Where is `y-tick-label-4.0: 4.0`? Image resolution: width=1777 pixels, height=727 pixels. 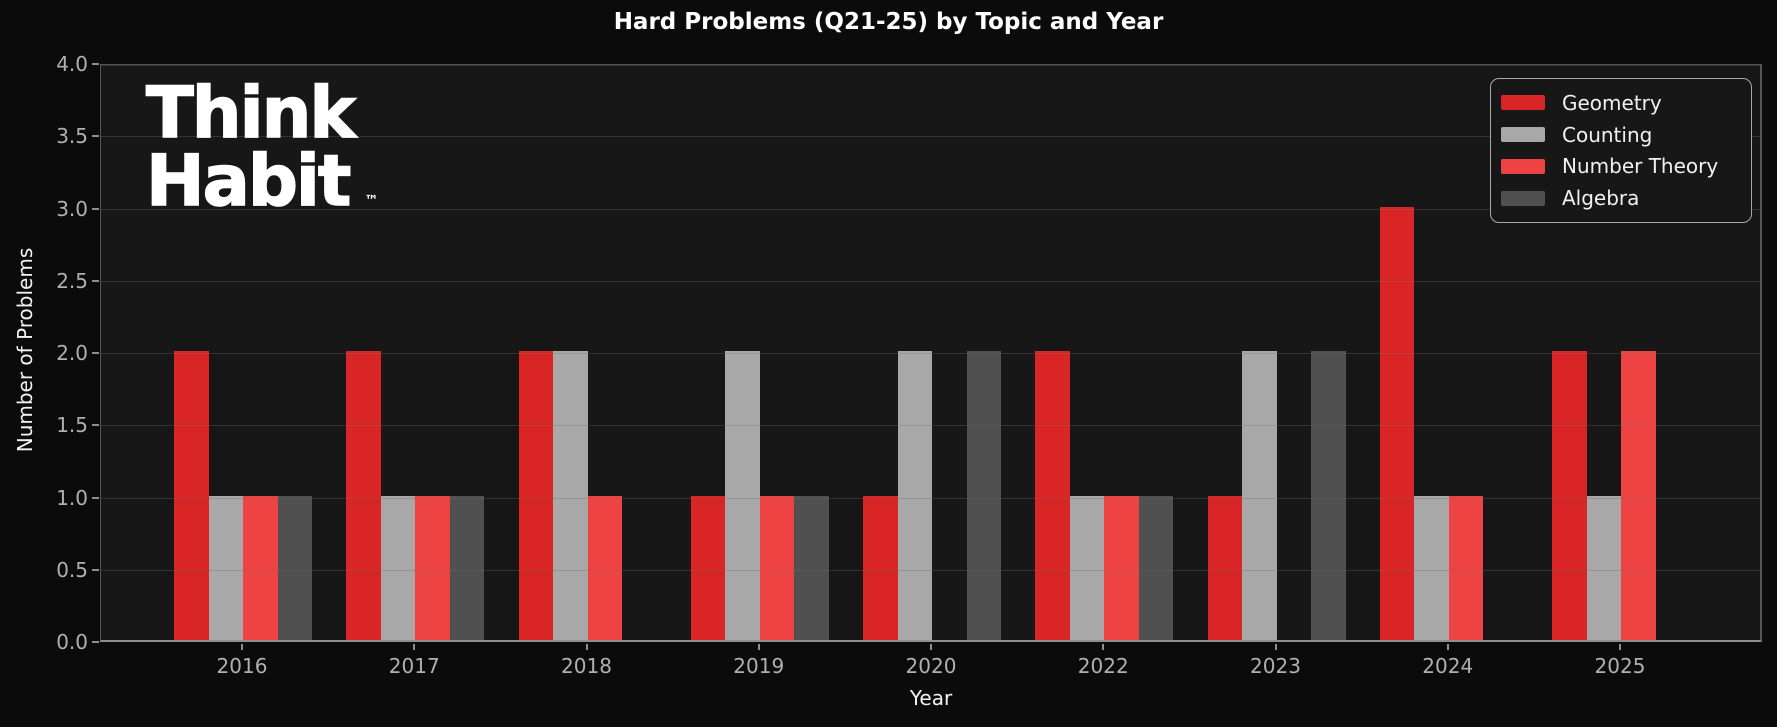 y-tick-label-4.0: 4.0 is located at coordinates (72, 64).